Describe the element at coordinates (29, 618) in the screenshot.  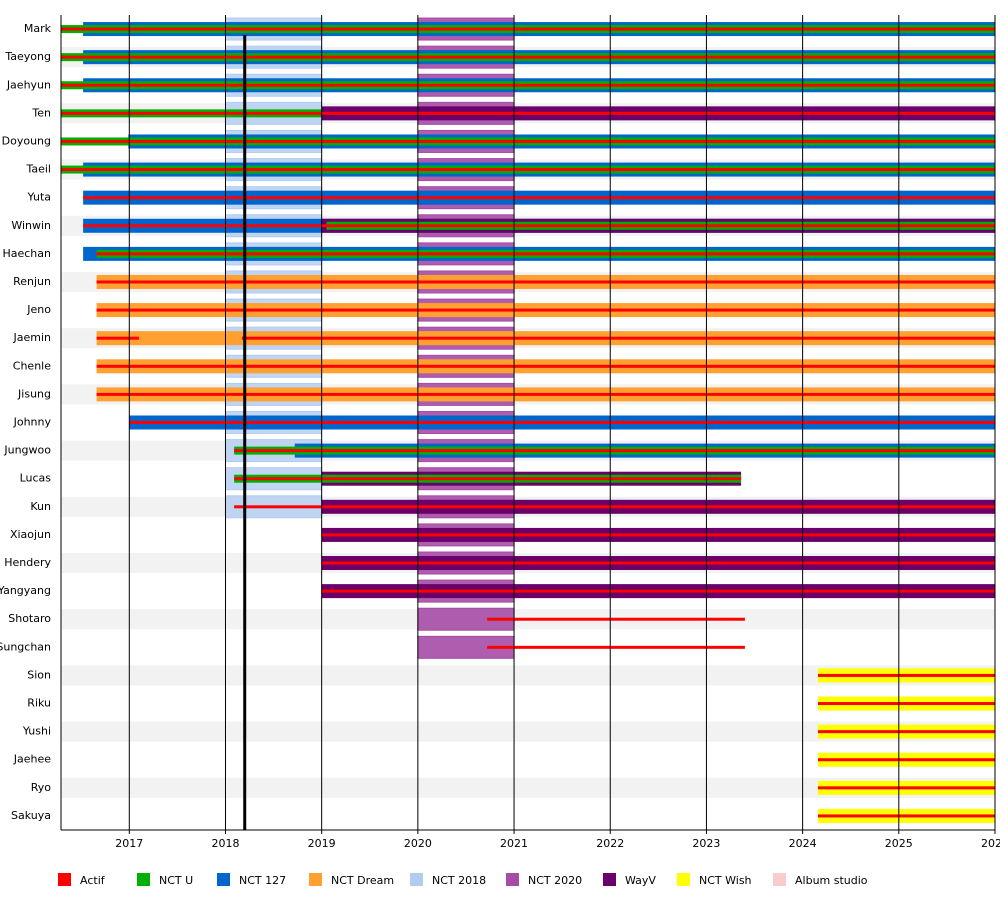
I see `y-tick-label: Shotaro` at that location.